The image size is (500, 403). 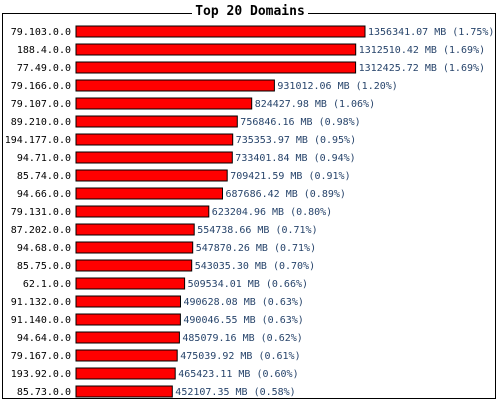 What do you see at coordinates (44, 176) in the screenshot?
I see `tick-label: 85.74.0.0` at bounding box center [44, 176].